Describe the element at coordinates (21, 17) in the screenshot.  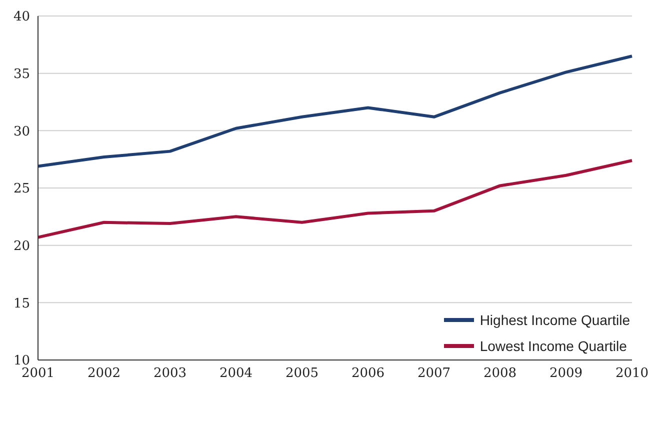
I see `y-tick-label: 40` at that location.